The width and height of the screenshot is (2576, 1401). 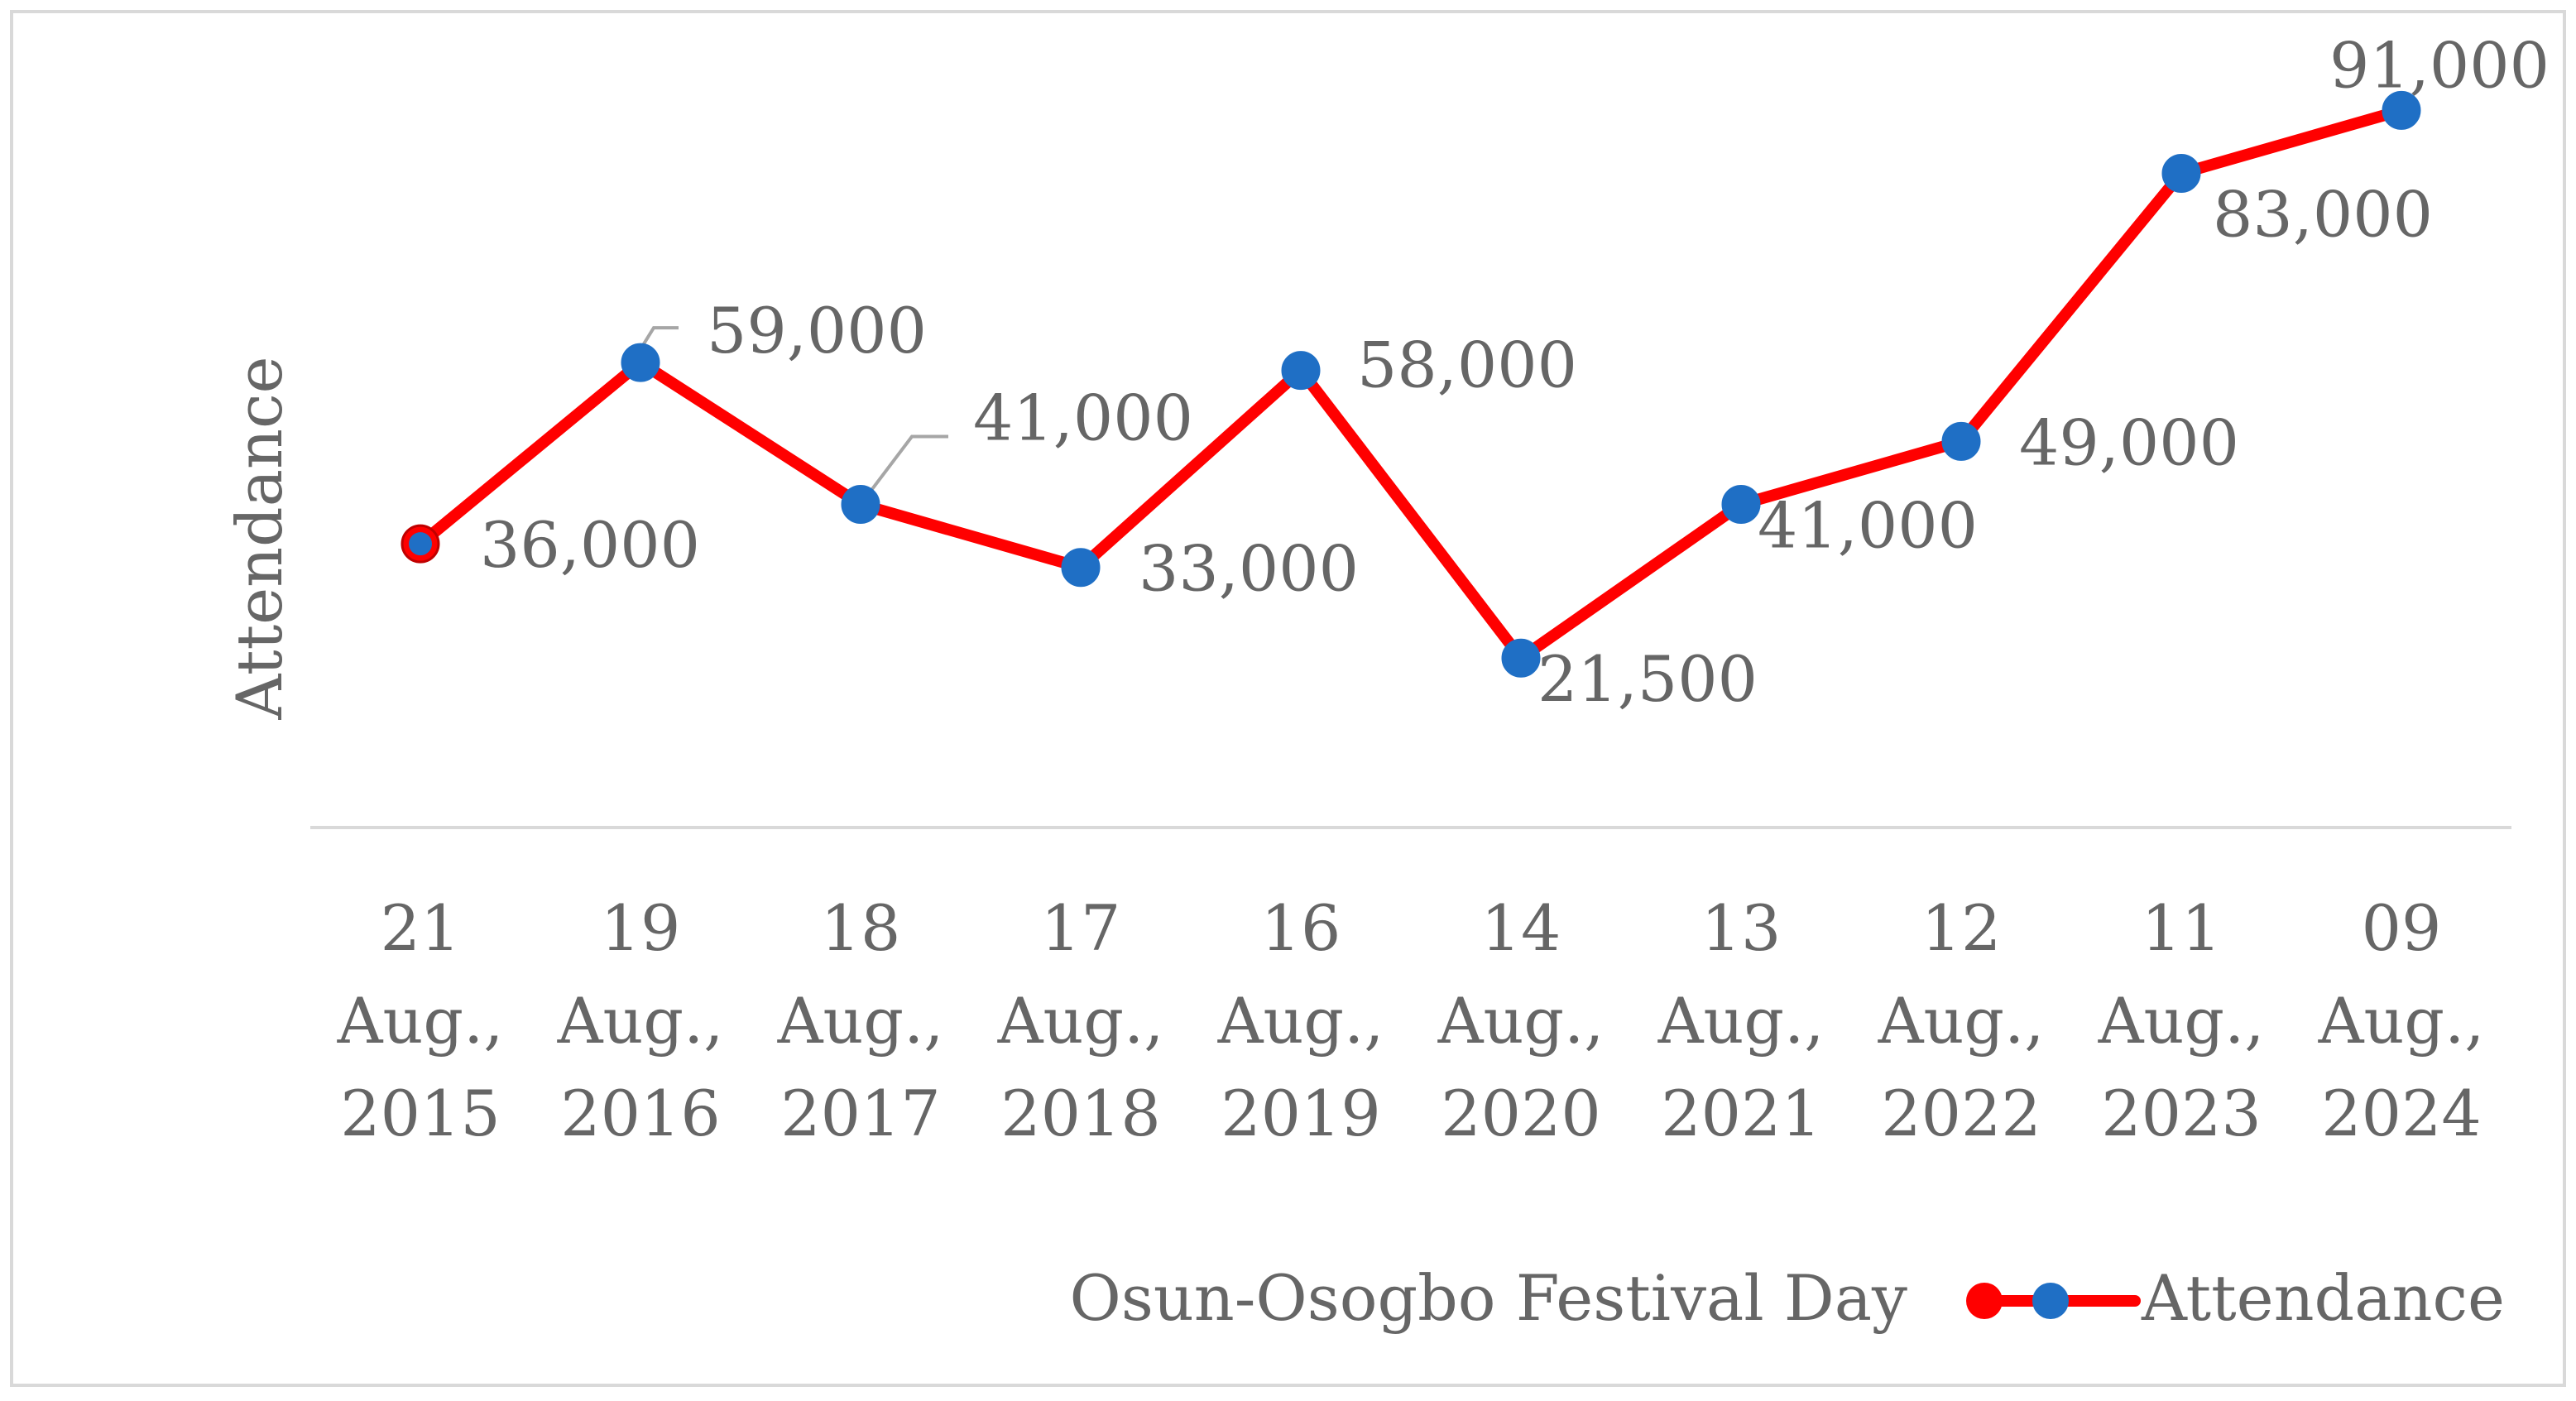 I want to click on x-tick-label-line: 13, so click(x=1742, y=928).